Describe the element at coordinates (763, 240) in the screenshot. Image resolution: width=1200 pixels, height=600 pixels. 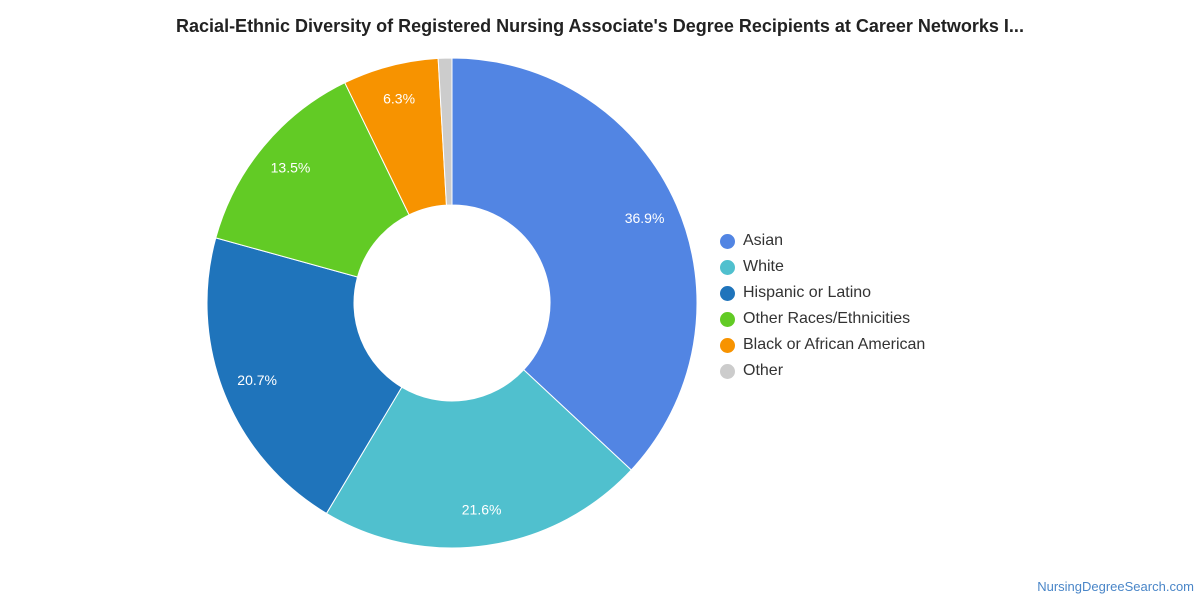
I see `legend-label: Asian` at that location.